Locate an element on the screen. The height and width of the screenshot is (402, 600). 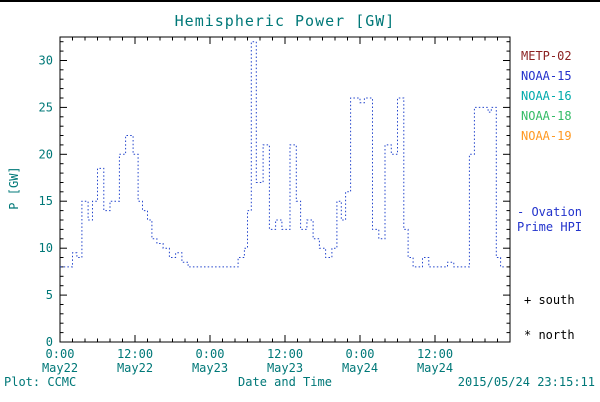
north-marker-label: * north is located at coordinates (549, 335).